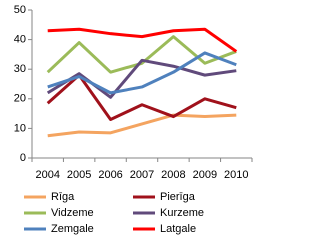 The height and width of the screenshot is (249, 320). Describe the element at coordinates (20, 128) in the screenshot. I see `y-tick-label: 10` at that location.